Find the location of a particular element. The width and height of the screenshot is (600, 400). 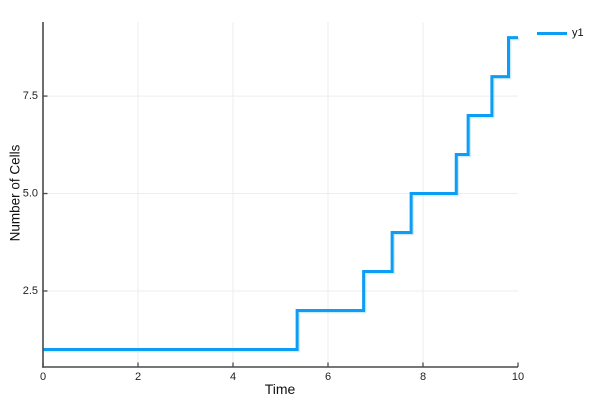

y-tick-label: 7.5 is located at coordinates (30, 96).